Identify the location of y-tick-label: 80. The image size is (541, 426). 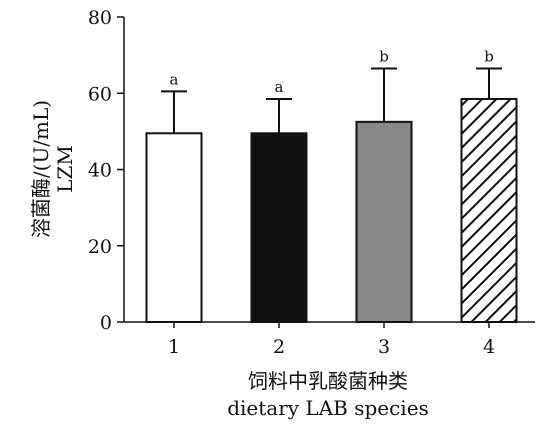
(100, 18).